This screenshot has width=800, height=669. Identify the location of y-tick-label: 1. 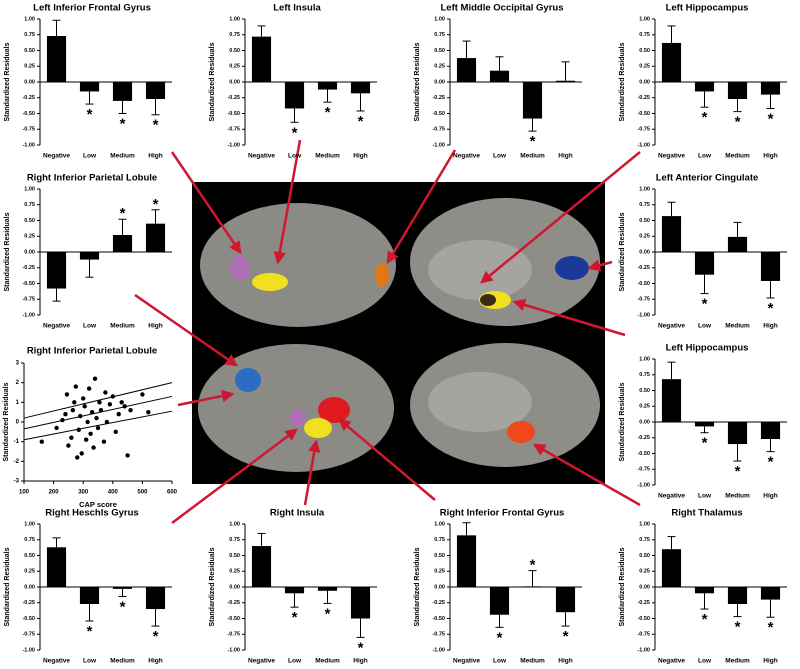
(18, 403).